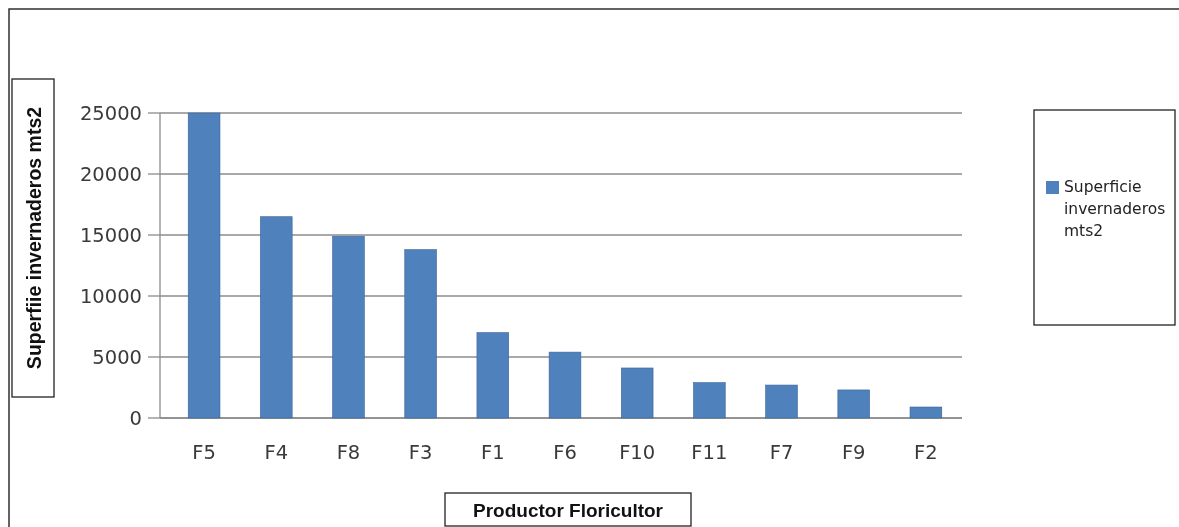  Describe the element at coordinates (637, 452) in the screenshot. I see `x-tick-label: F10` at that location.